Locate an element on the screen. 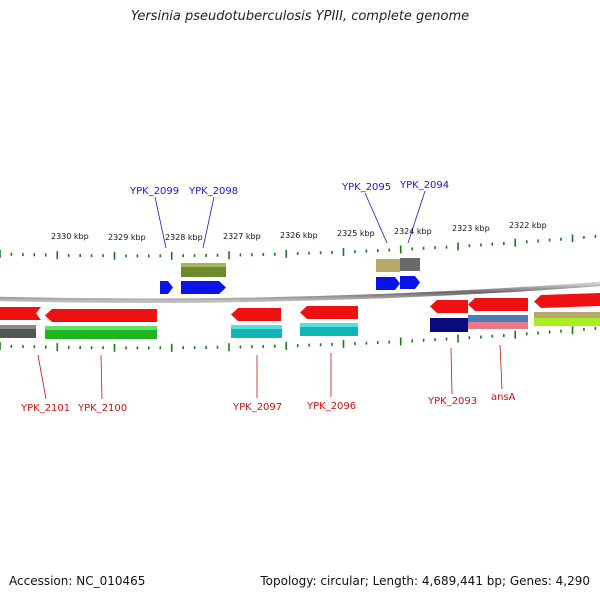 This screenshot has width=600, height=600. label-ypk2094: YPK_2094 is located at coordinates (424, 185).